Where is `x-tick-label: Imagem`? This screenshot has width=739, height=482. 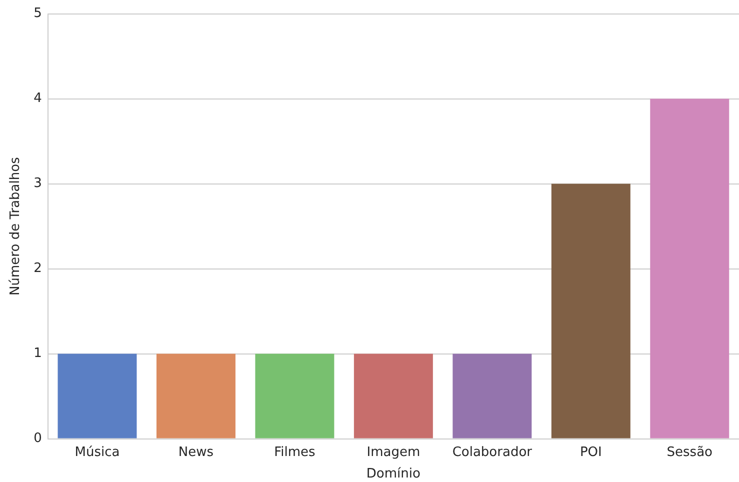
x-tick-label: Imagem is located at coordinates (393, 452).